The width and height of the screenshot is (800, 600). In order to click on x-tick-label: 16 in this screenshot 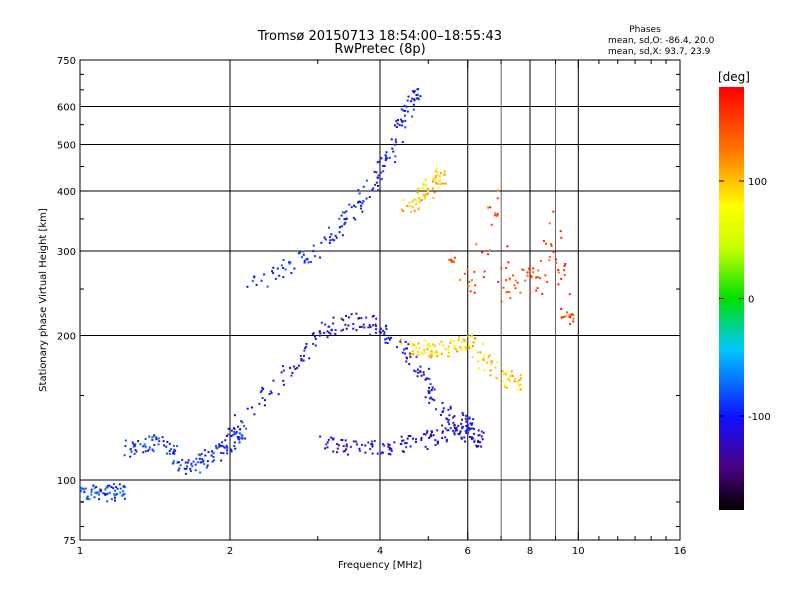, I will do `click(680, 551)`.